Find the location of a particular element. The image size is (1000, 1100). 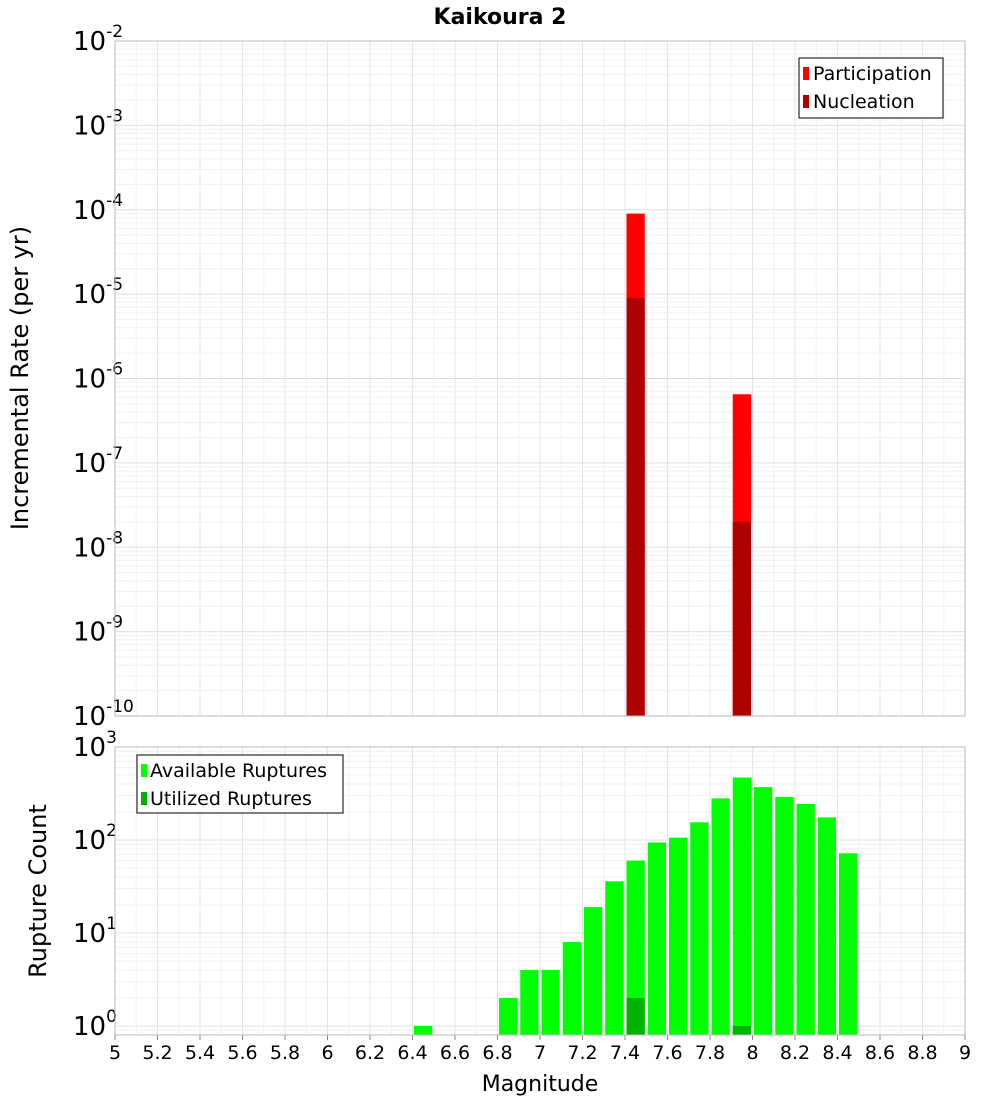

x-tick-label: 5 is located at coordinates (115, 1053).